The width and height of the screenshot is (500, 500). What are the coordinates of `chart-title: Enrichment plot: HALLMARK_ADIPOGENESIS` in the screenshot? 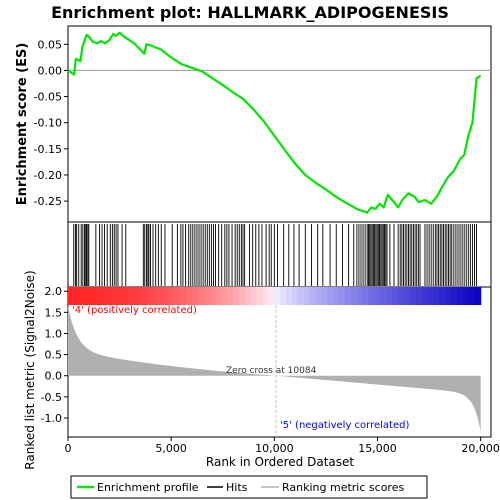 It's located at (250, 12).